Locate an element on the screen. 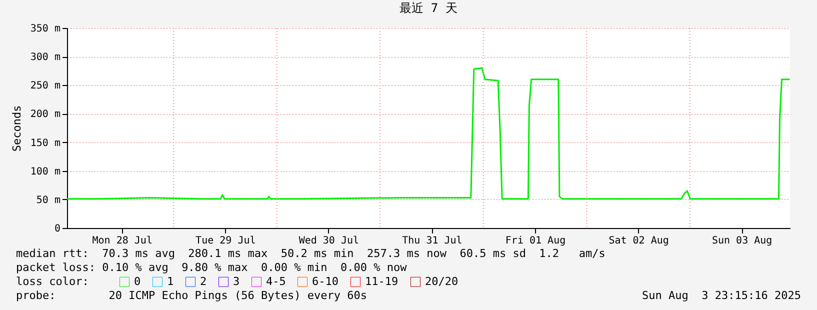 The width and height of the screenshot is (817, 310). legend-label: 1 is located at coordinates (170, 281).